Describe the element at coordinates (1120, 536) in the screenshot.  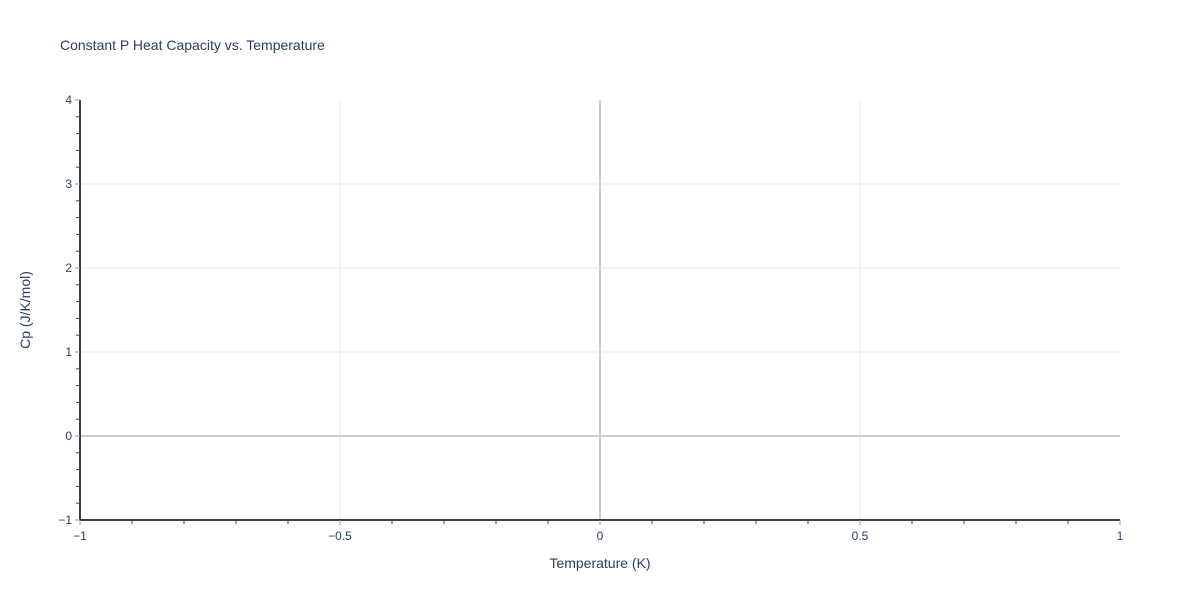
I see `x-tick-label: 1` at that location.